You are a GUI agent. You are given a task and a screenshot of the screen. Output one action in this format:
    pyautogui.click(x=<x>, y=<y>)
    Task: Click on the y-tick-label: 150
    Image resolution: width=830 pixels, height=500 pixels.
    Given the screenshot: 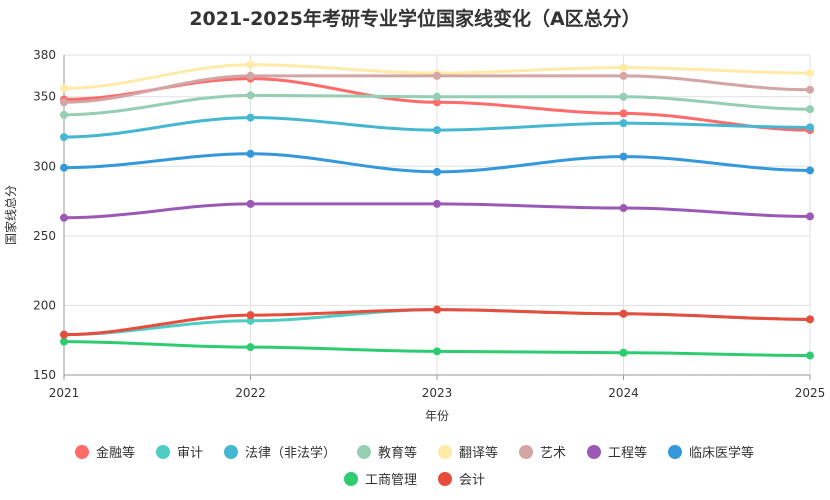 What is the action you would take?
    pyautogui.click(x=44, y=375)
    